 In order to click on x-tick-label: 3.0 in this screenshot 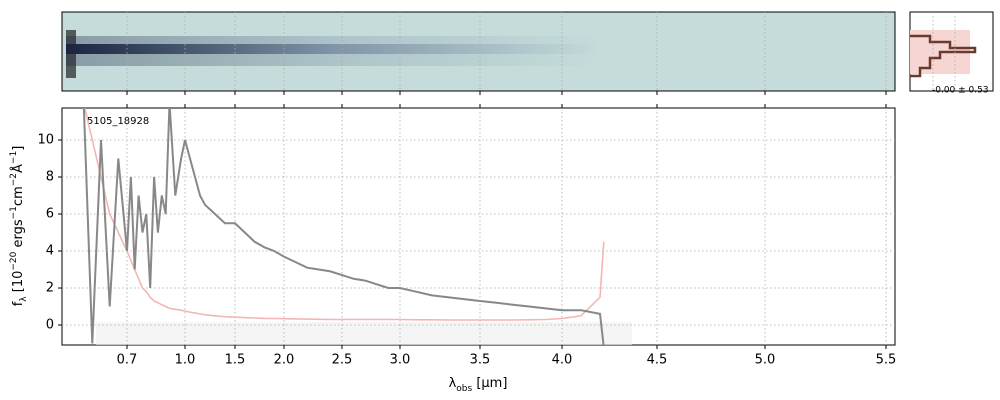, I will do `click(400, 360)`.